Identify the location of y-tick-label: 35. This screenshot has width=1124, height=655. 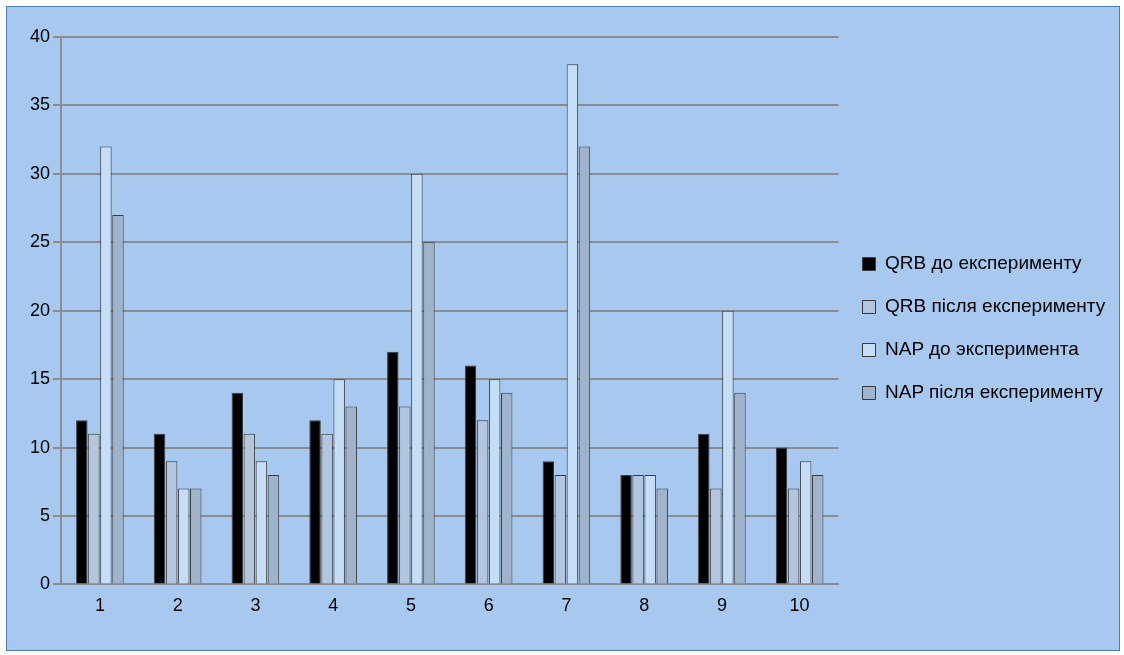
(40, 104).